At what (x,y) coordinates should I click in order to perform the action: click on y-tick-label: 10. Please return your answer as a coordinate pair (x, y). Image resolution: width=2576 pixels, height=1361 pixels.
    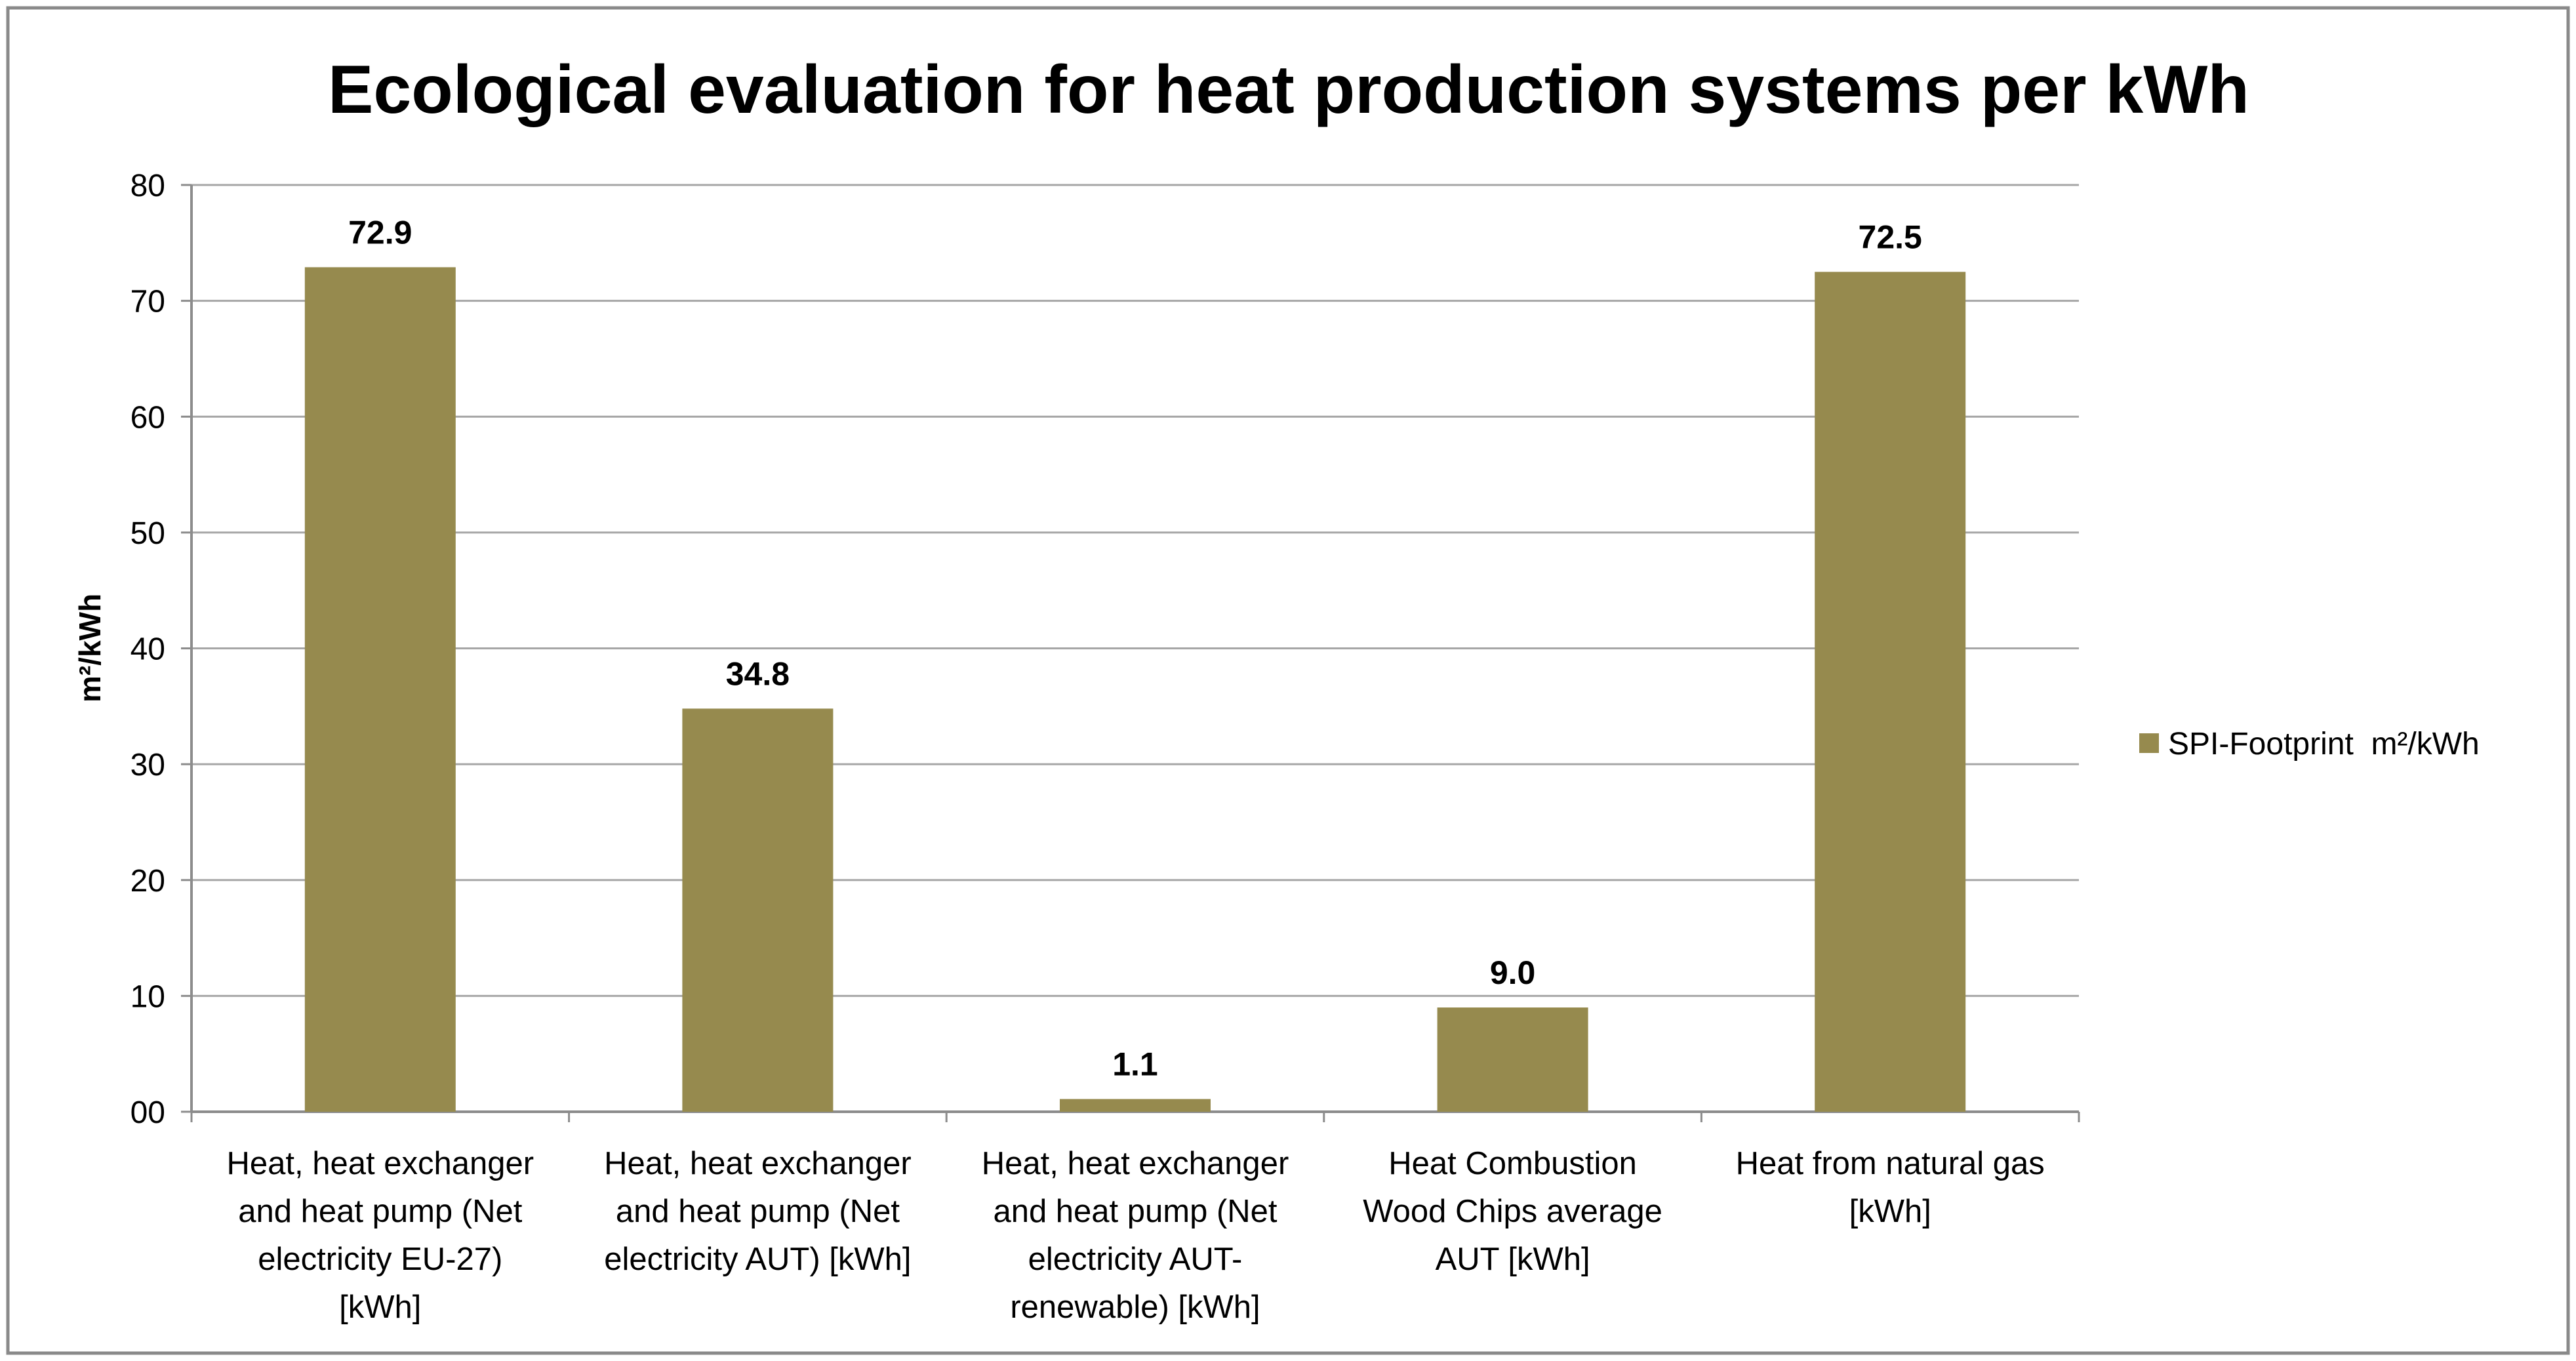
    Looking at the image, I should click on (148, 996).